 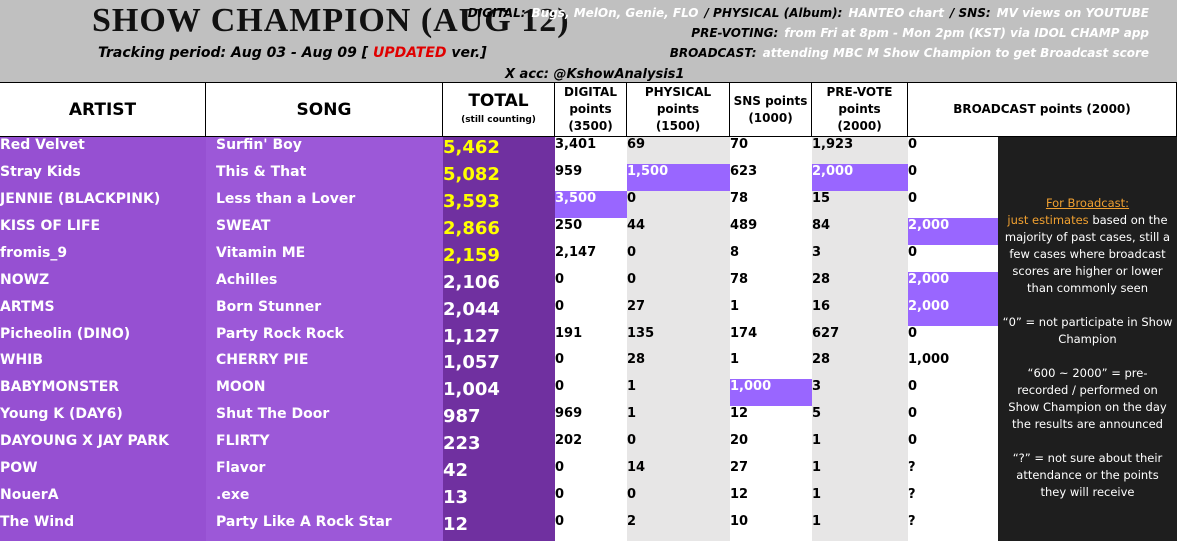 I want to click on column-header: BROADCAST points (2000), so click(x=1042, y=109).